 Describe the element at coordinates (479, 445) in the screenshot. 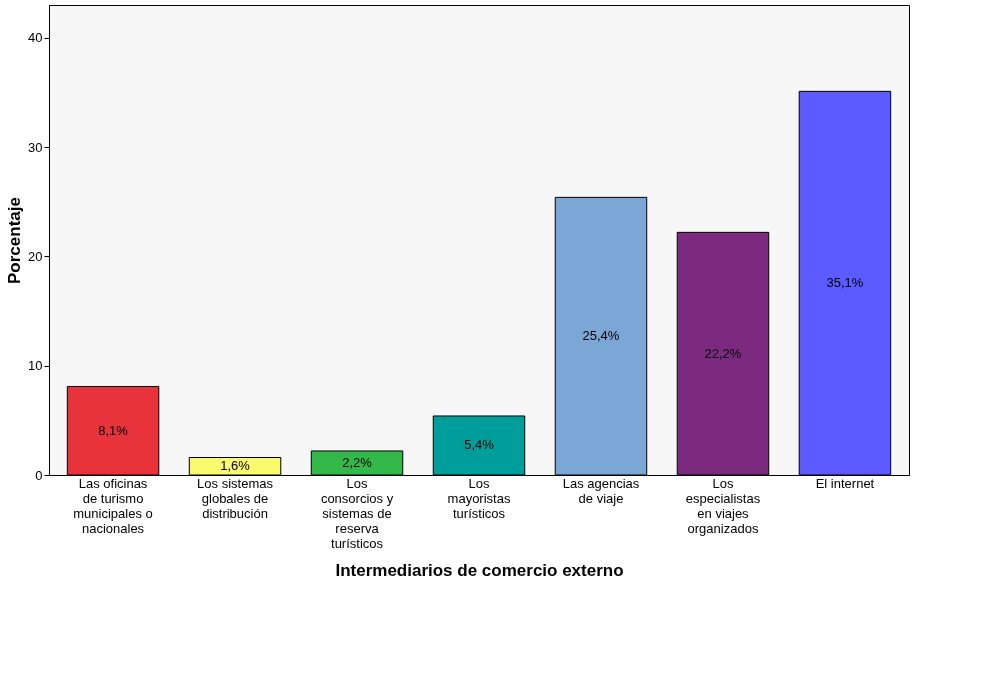

I see `data-label: 5,4%` at that location.